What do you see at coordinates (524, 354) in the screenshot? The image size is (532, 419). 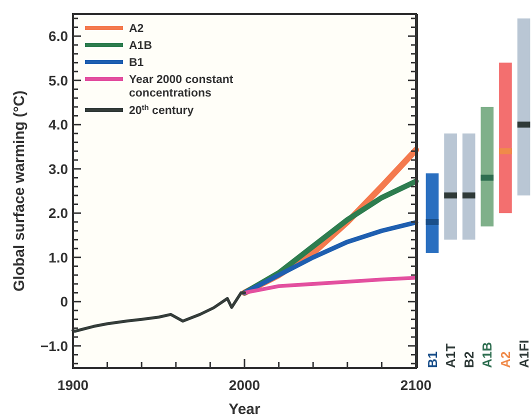 I see `x-tick-label: A1FI` at bounding box center [524, 354].